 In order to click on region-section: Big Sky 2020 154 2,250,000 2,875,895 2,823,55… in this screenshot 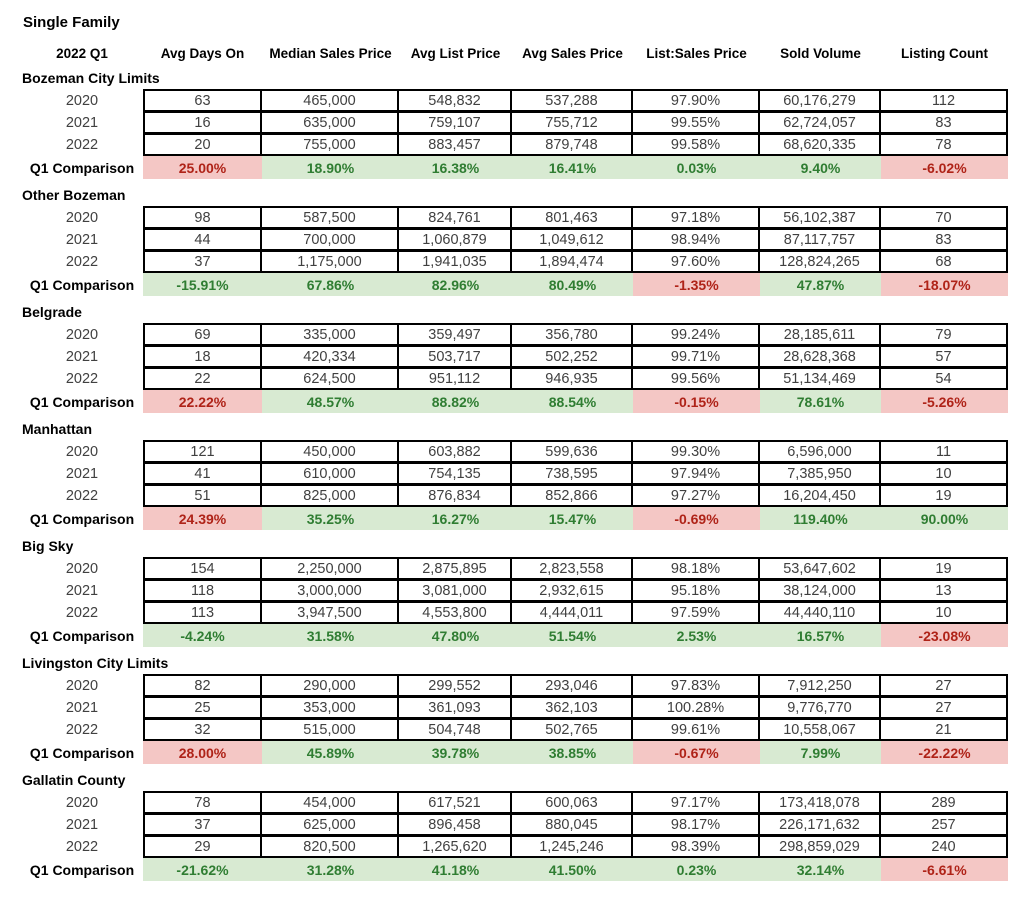, I will do `click(514, 591)`.